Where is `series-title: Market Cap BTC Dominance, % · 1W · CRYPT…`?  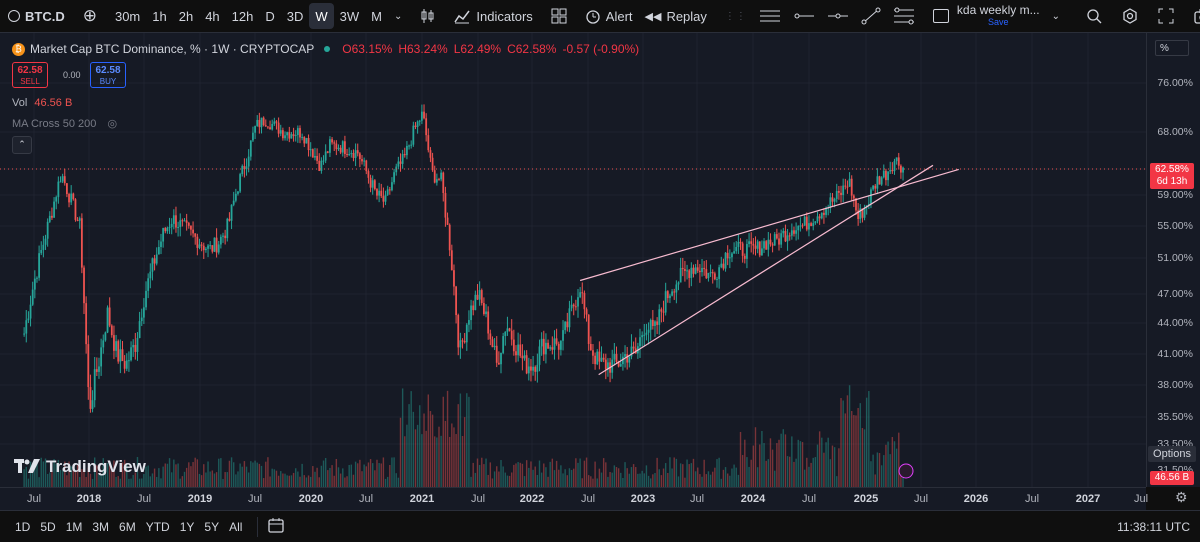 series-title: Market Cap BTC Dominance, % · 1W · CRYPT… is located at coordinates (172, 49).